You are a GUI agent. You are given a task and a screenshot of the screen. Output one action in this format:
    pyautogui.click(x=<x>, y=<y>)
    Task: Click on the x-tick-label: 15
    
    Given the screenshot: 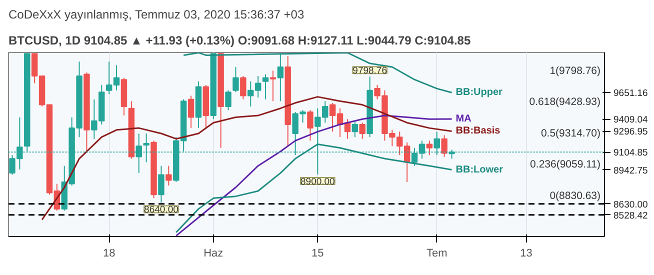 What is the action you would take?
    pyautogui.click(x=318, y=254)
    